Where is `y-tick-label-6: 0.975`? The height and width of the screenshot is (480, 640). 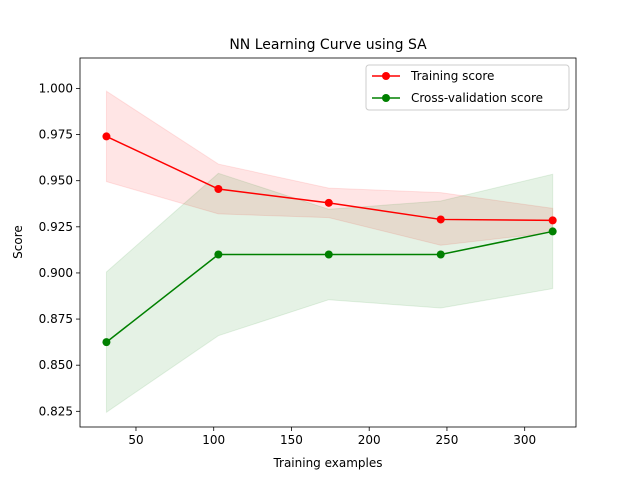
y-tick-label-6: 0.975 is located at coordinates (56, 135).